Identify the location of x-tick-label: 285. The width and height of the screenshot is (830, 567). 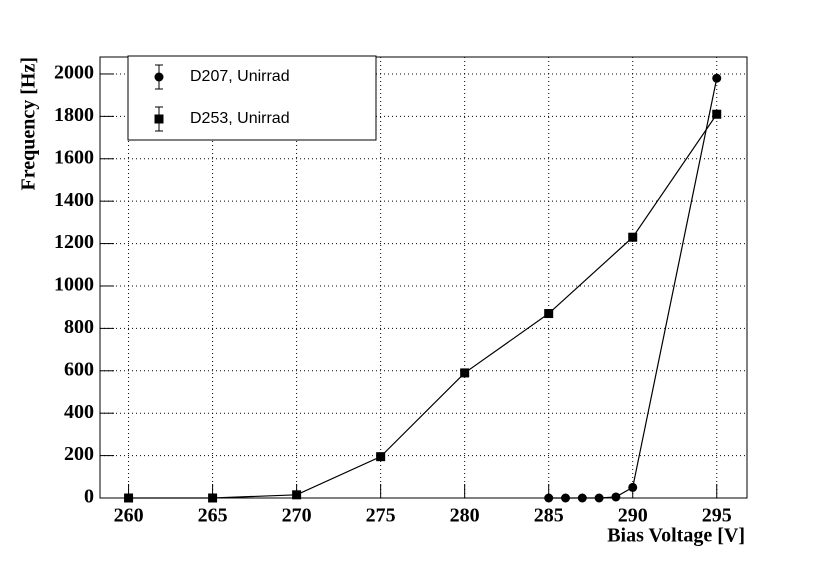
(549, 516).